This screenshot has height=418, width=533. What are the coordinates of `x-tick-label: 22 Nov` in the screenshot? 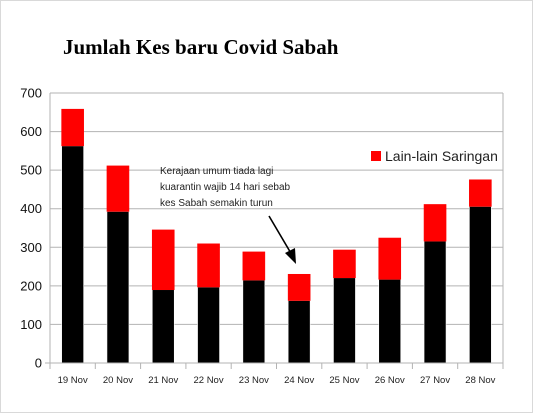 It's located at (208, 380).